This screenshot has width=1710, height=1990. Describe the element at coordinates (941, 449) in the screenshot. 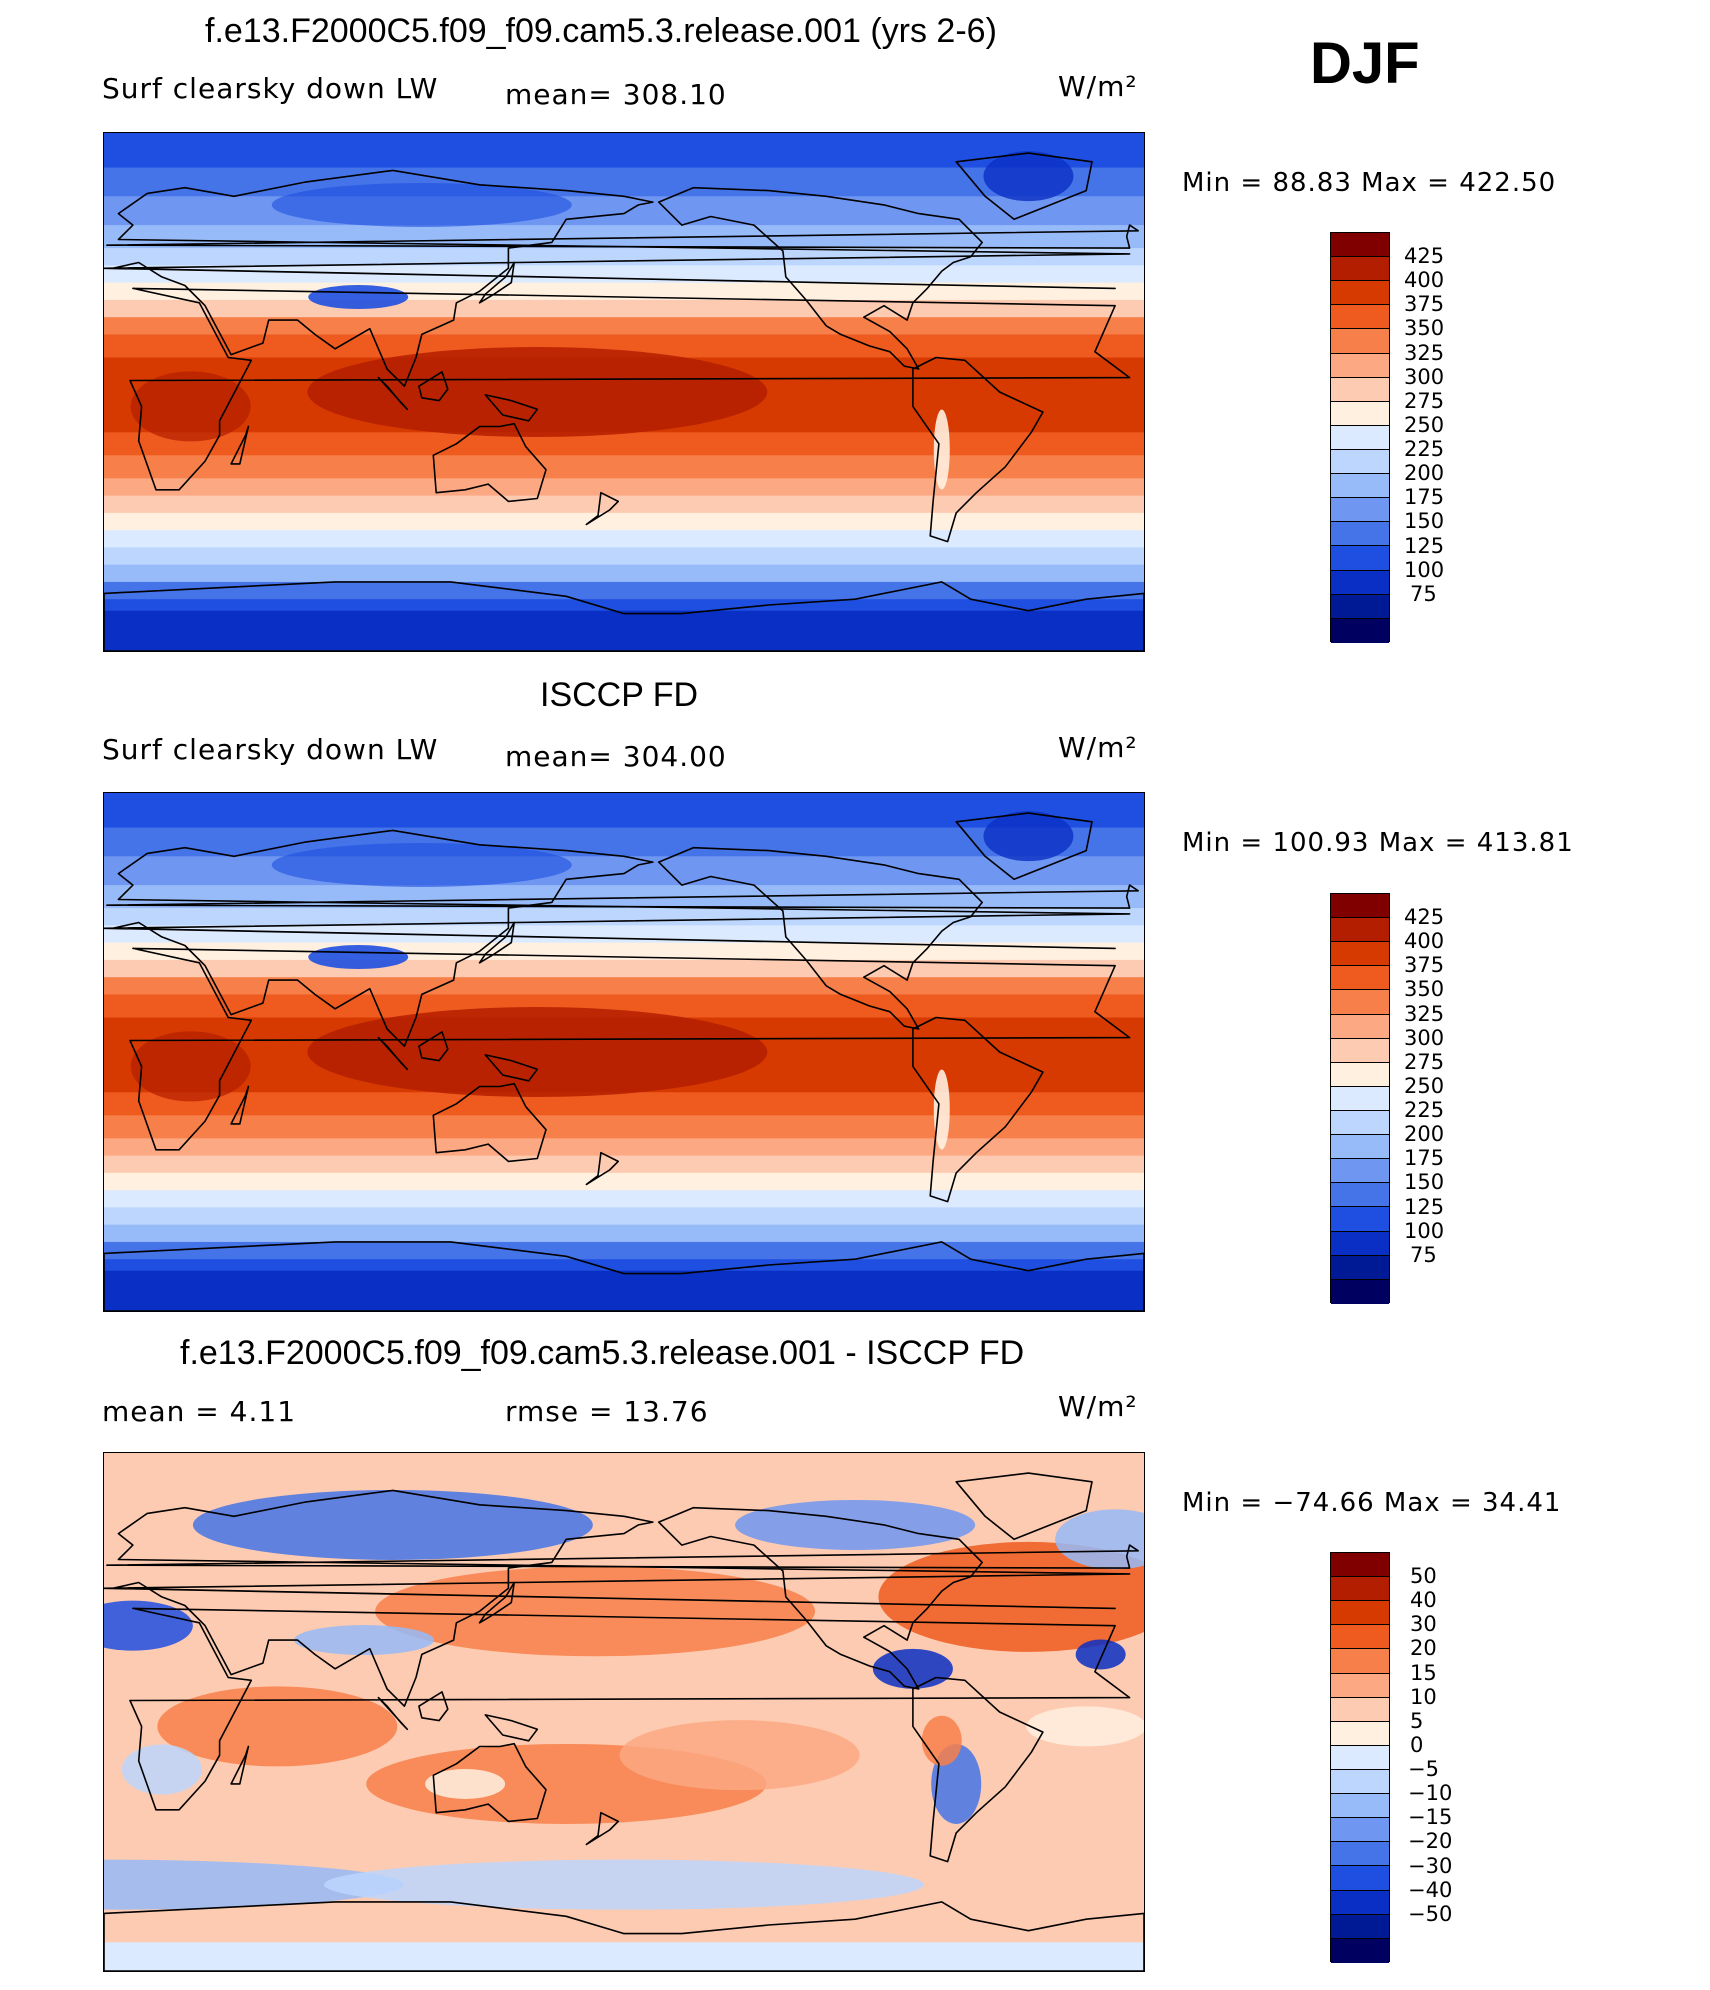

I see `andes-cold` at that location.